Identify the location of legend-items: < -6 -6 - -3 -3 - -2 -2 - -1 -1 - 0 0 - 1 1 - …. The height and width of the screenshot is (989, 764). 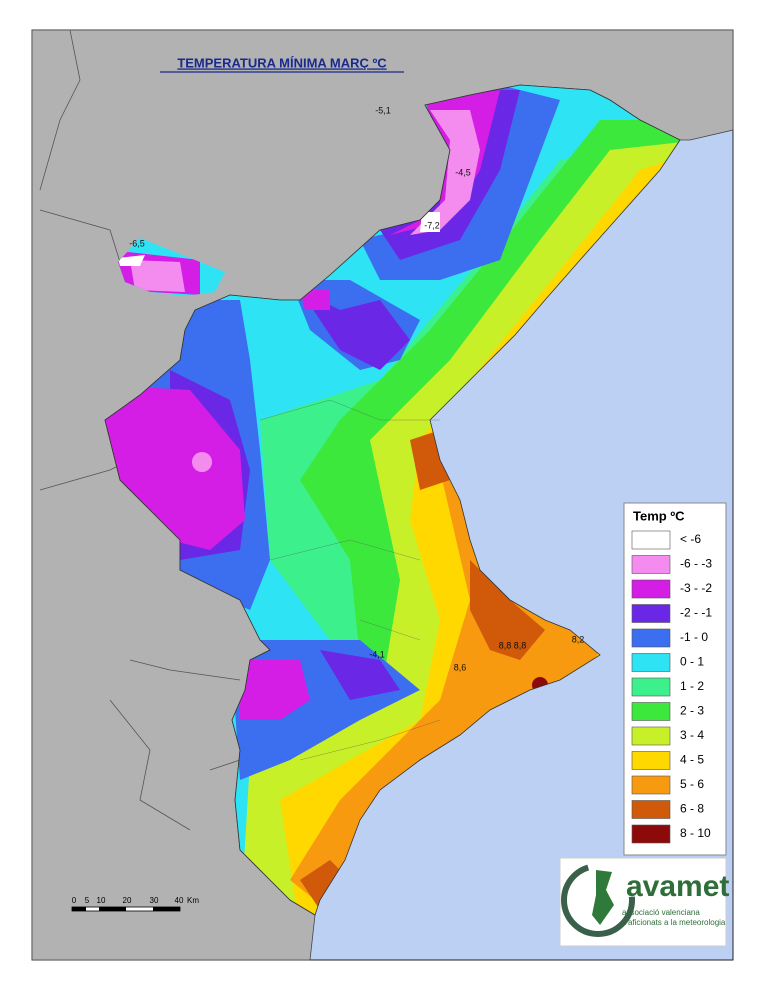
(671, 687).